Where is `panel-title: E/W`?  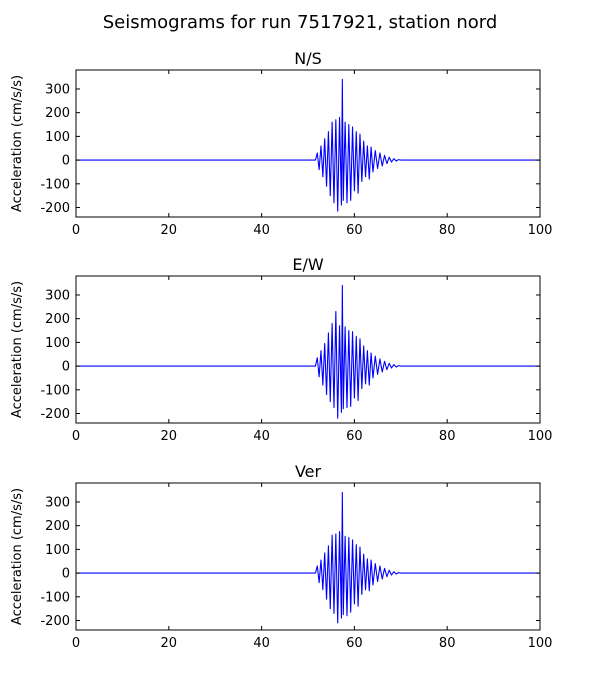
panel-title: E/W is located at coordinates (308, 264).